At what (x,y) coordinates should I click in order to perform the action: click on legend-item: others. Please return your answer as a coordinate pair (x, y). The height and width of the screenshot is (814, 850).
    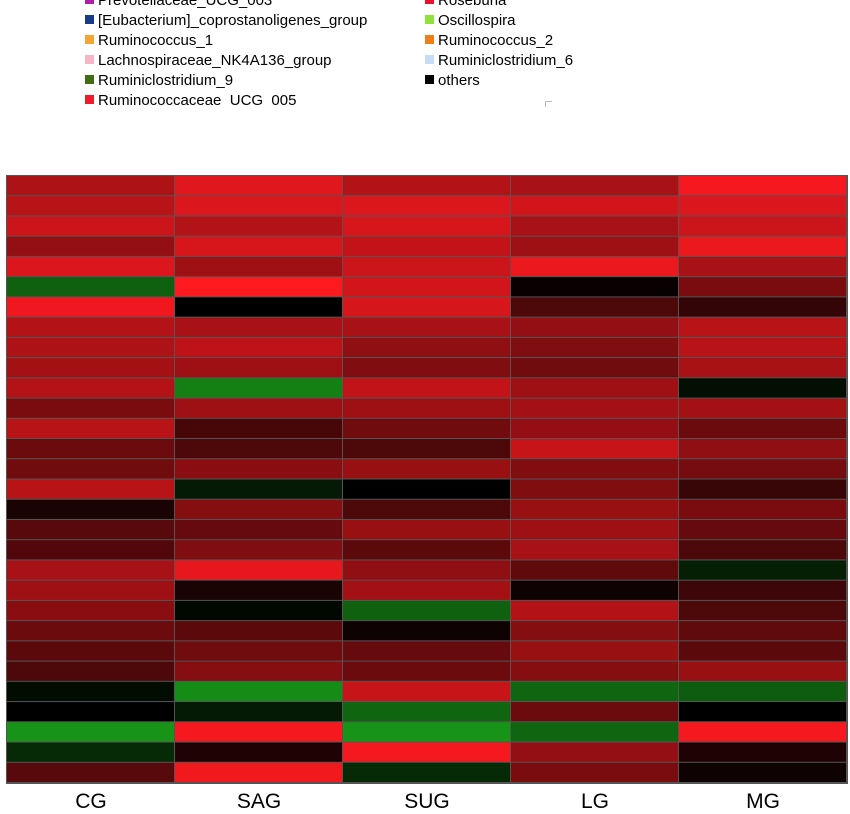
    Looking at the image, I should click on (452, 81).